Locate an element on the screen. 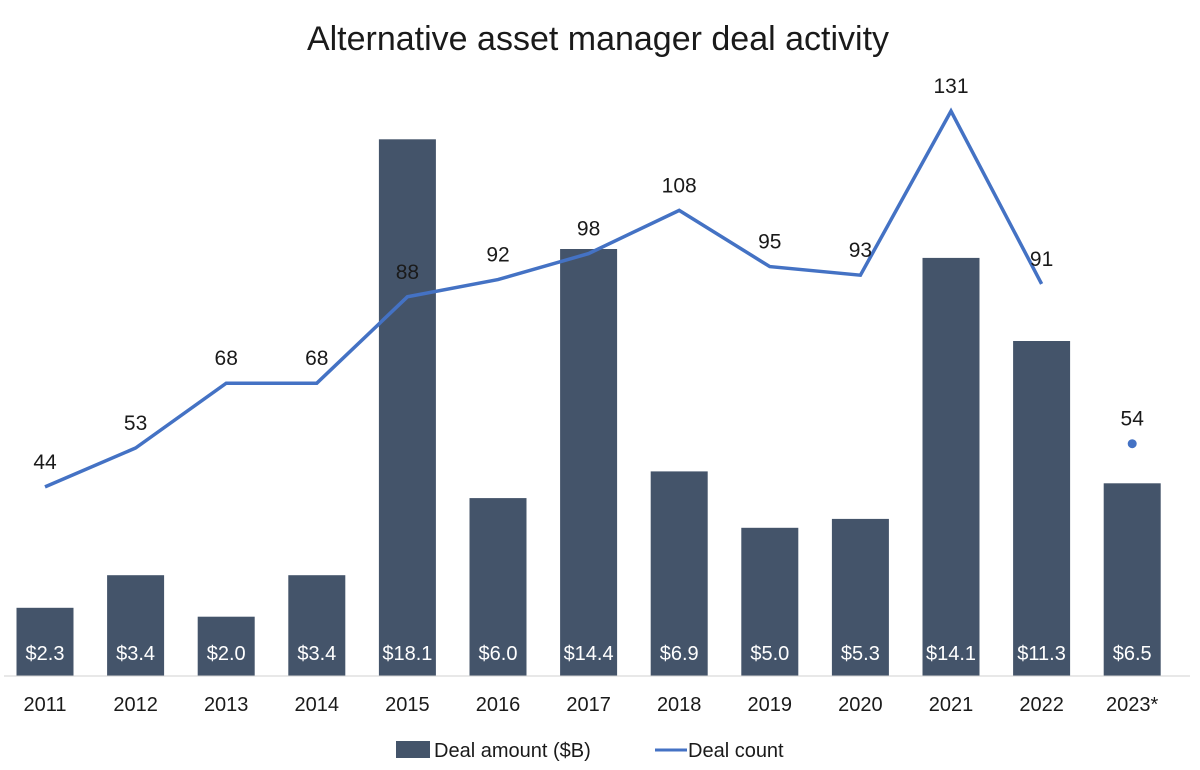 This screenshot has height=770, width=1200. bar-2013 is located at coordinates (226, 646).